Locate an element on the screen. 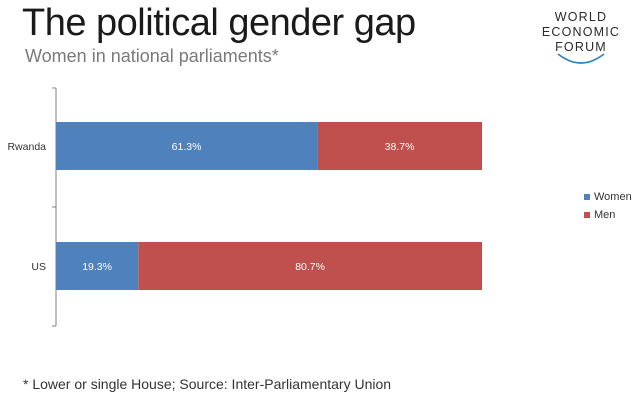 The height and width of the screenshot is (409, 640). data-label-us-men: 80.7% is located at coordinates (310, 267).